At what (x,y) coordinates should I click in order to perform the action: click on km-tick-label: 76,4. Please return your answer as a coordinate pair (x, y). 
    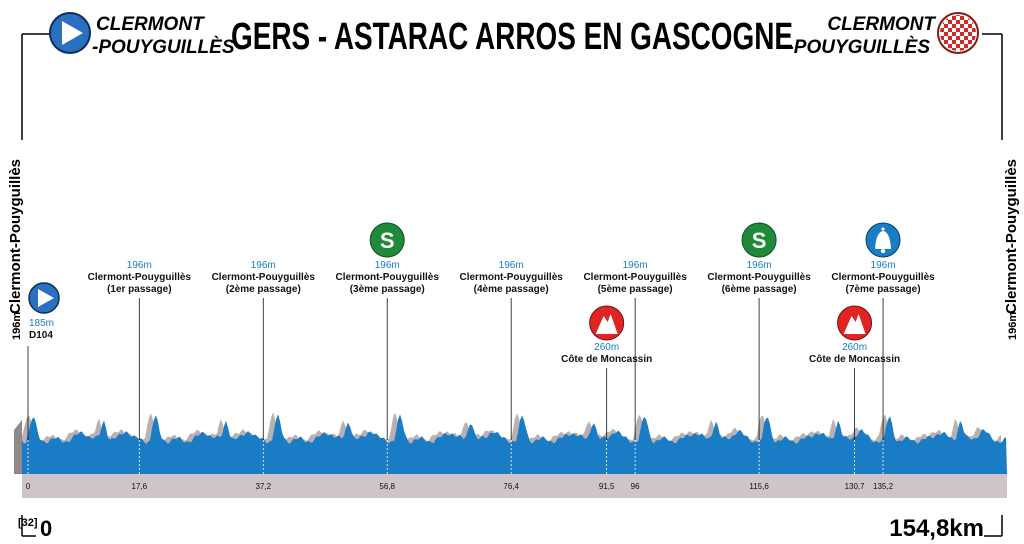
    Looking at the image, I should click on (511, 486).